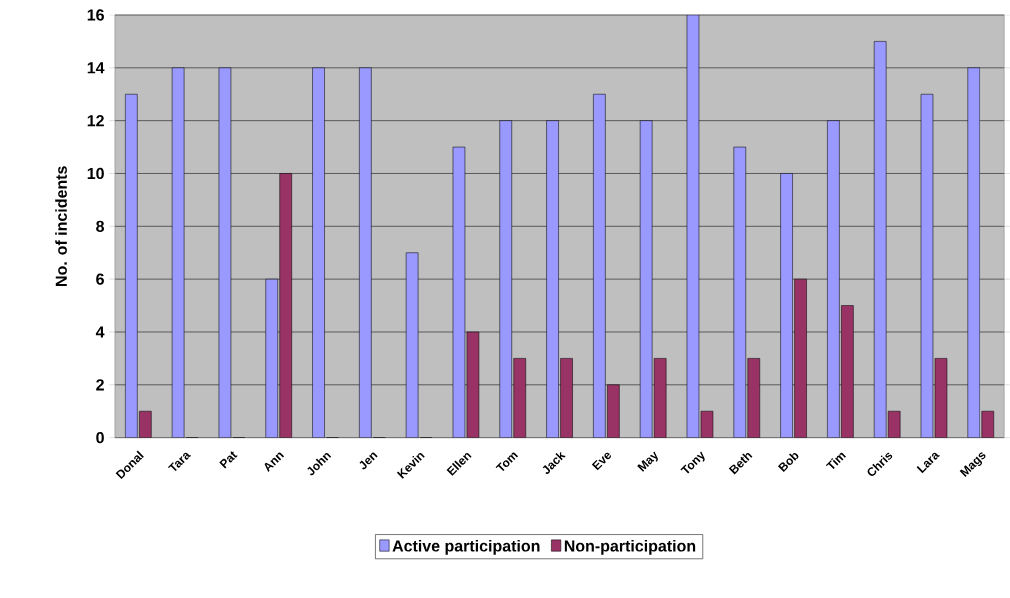 This screenshot has height=598, width=1010. I want to click on y-tick-label: 10, so click(95, 174).